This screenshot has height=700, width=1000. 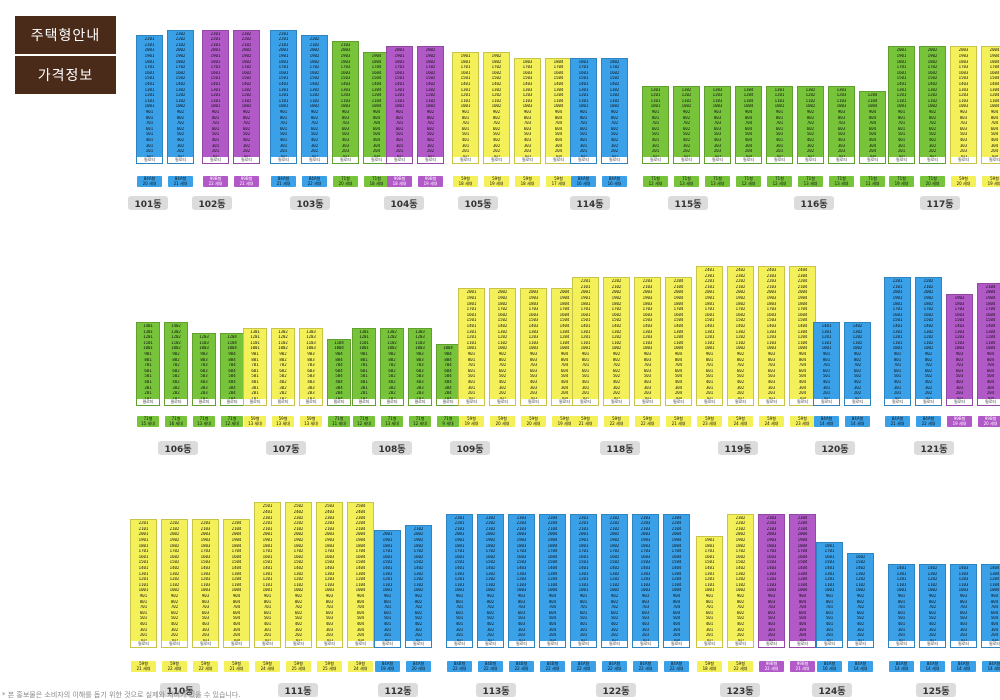 I want to click on unit-type-tag: 71형 16 세대, so click(x=176, y=421).